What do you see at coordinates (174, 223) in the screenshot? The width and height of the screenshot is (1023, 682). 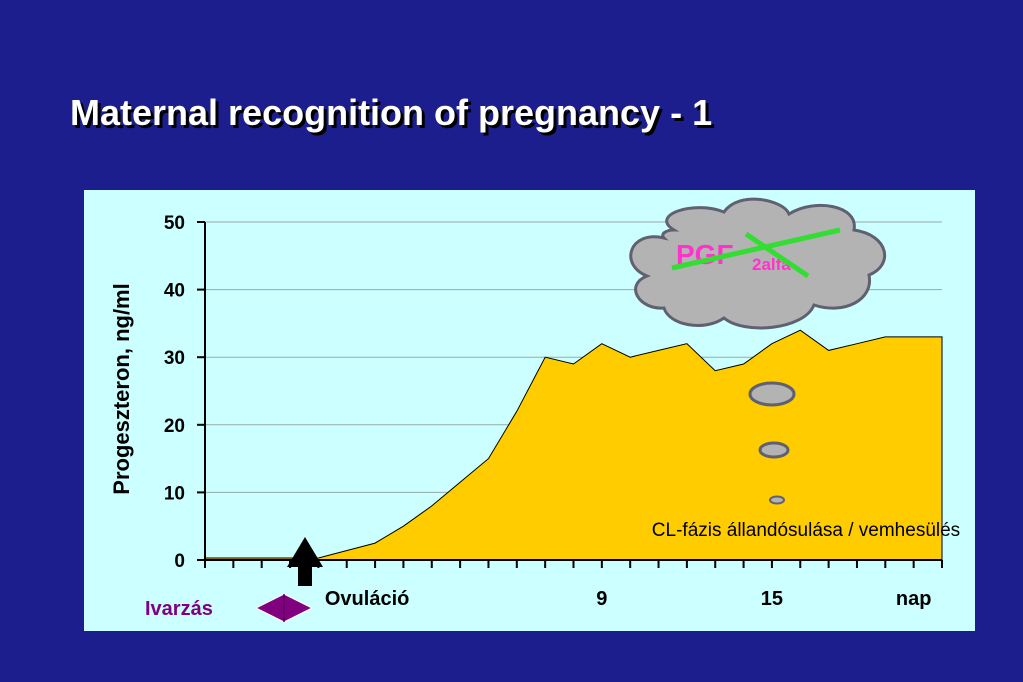 I see `y-tick-label: 50` at bounding box center [174, 223].